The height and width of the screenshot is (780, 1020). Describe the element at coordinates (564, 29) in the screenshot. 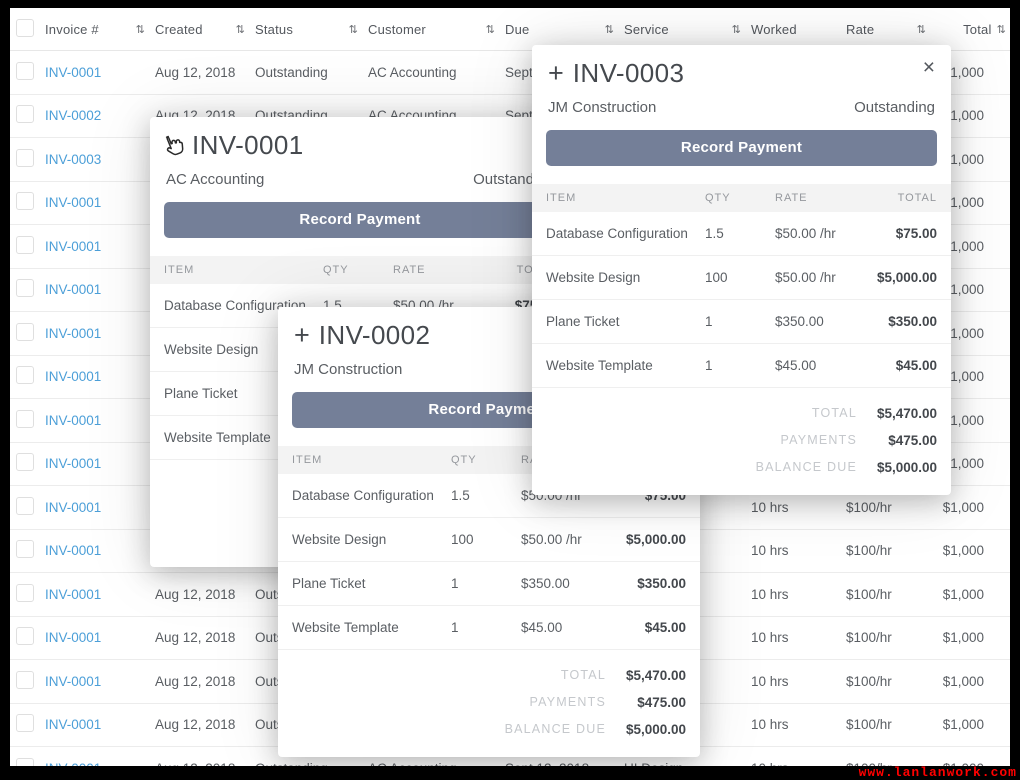

I see `column-header: Due ⇅` at that location.